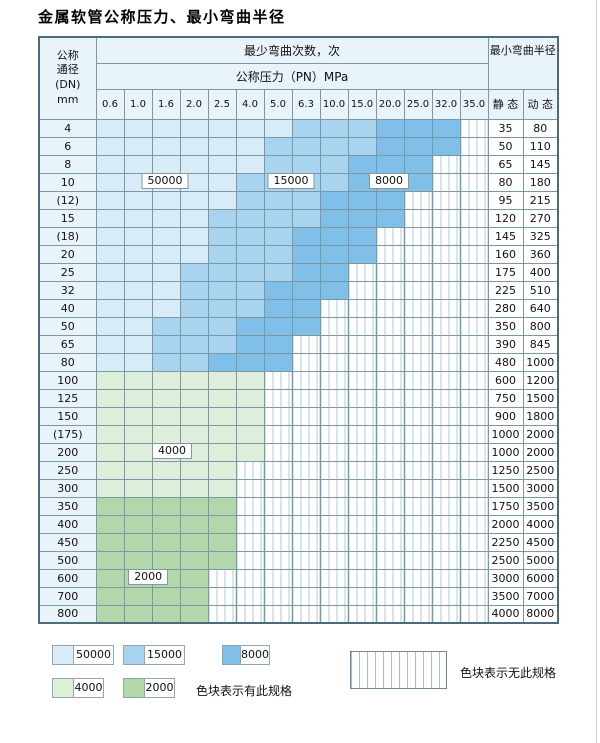 This screenshot has height=743, width=600. I want to click on static-radius-cell: 280, so click(505, 308).